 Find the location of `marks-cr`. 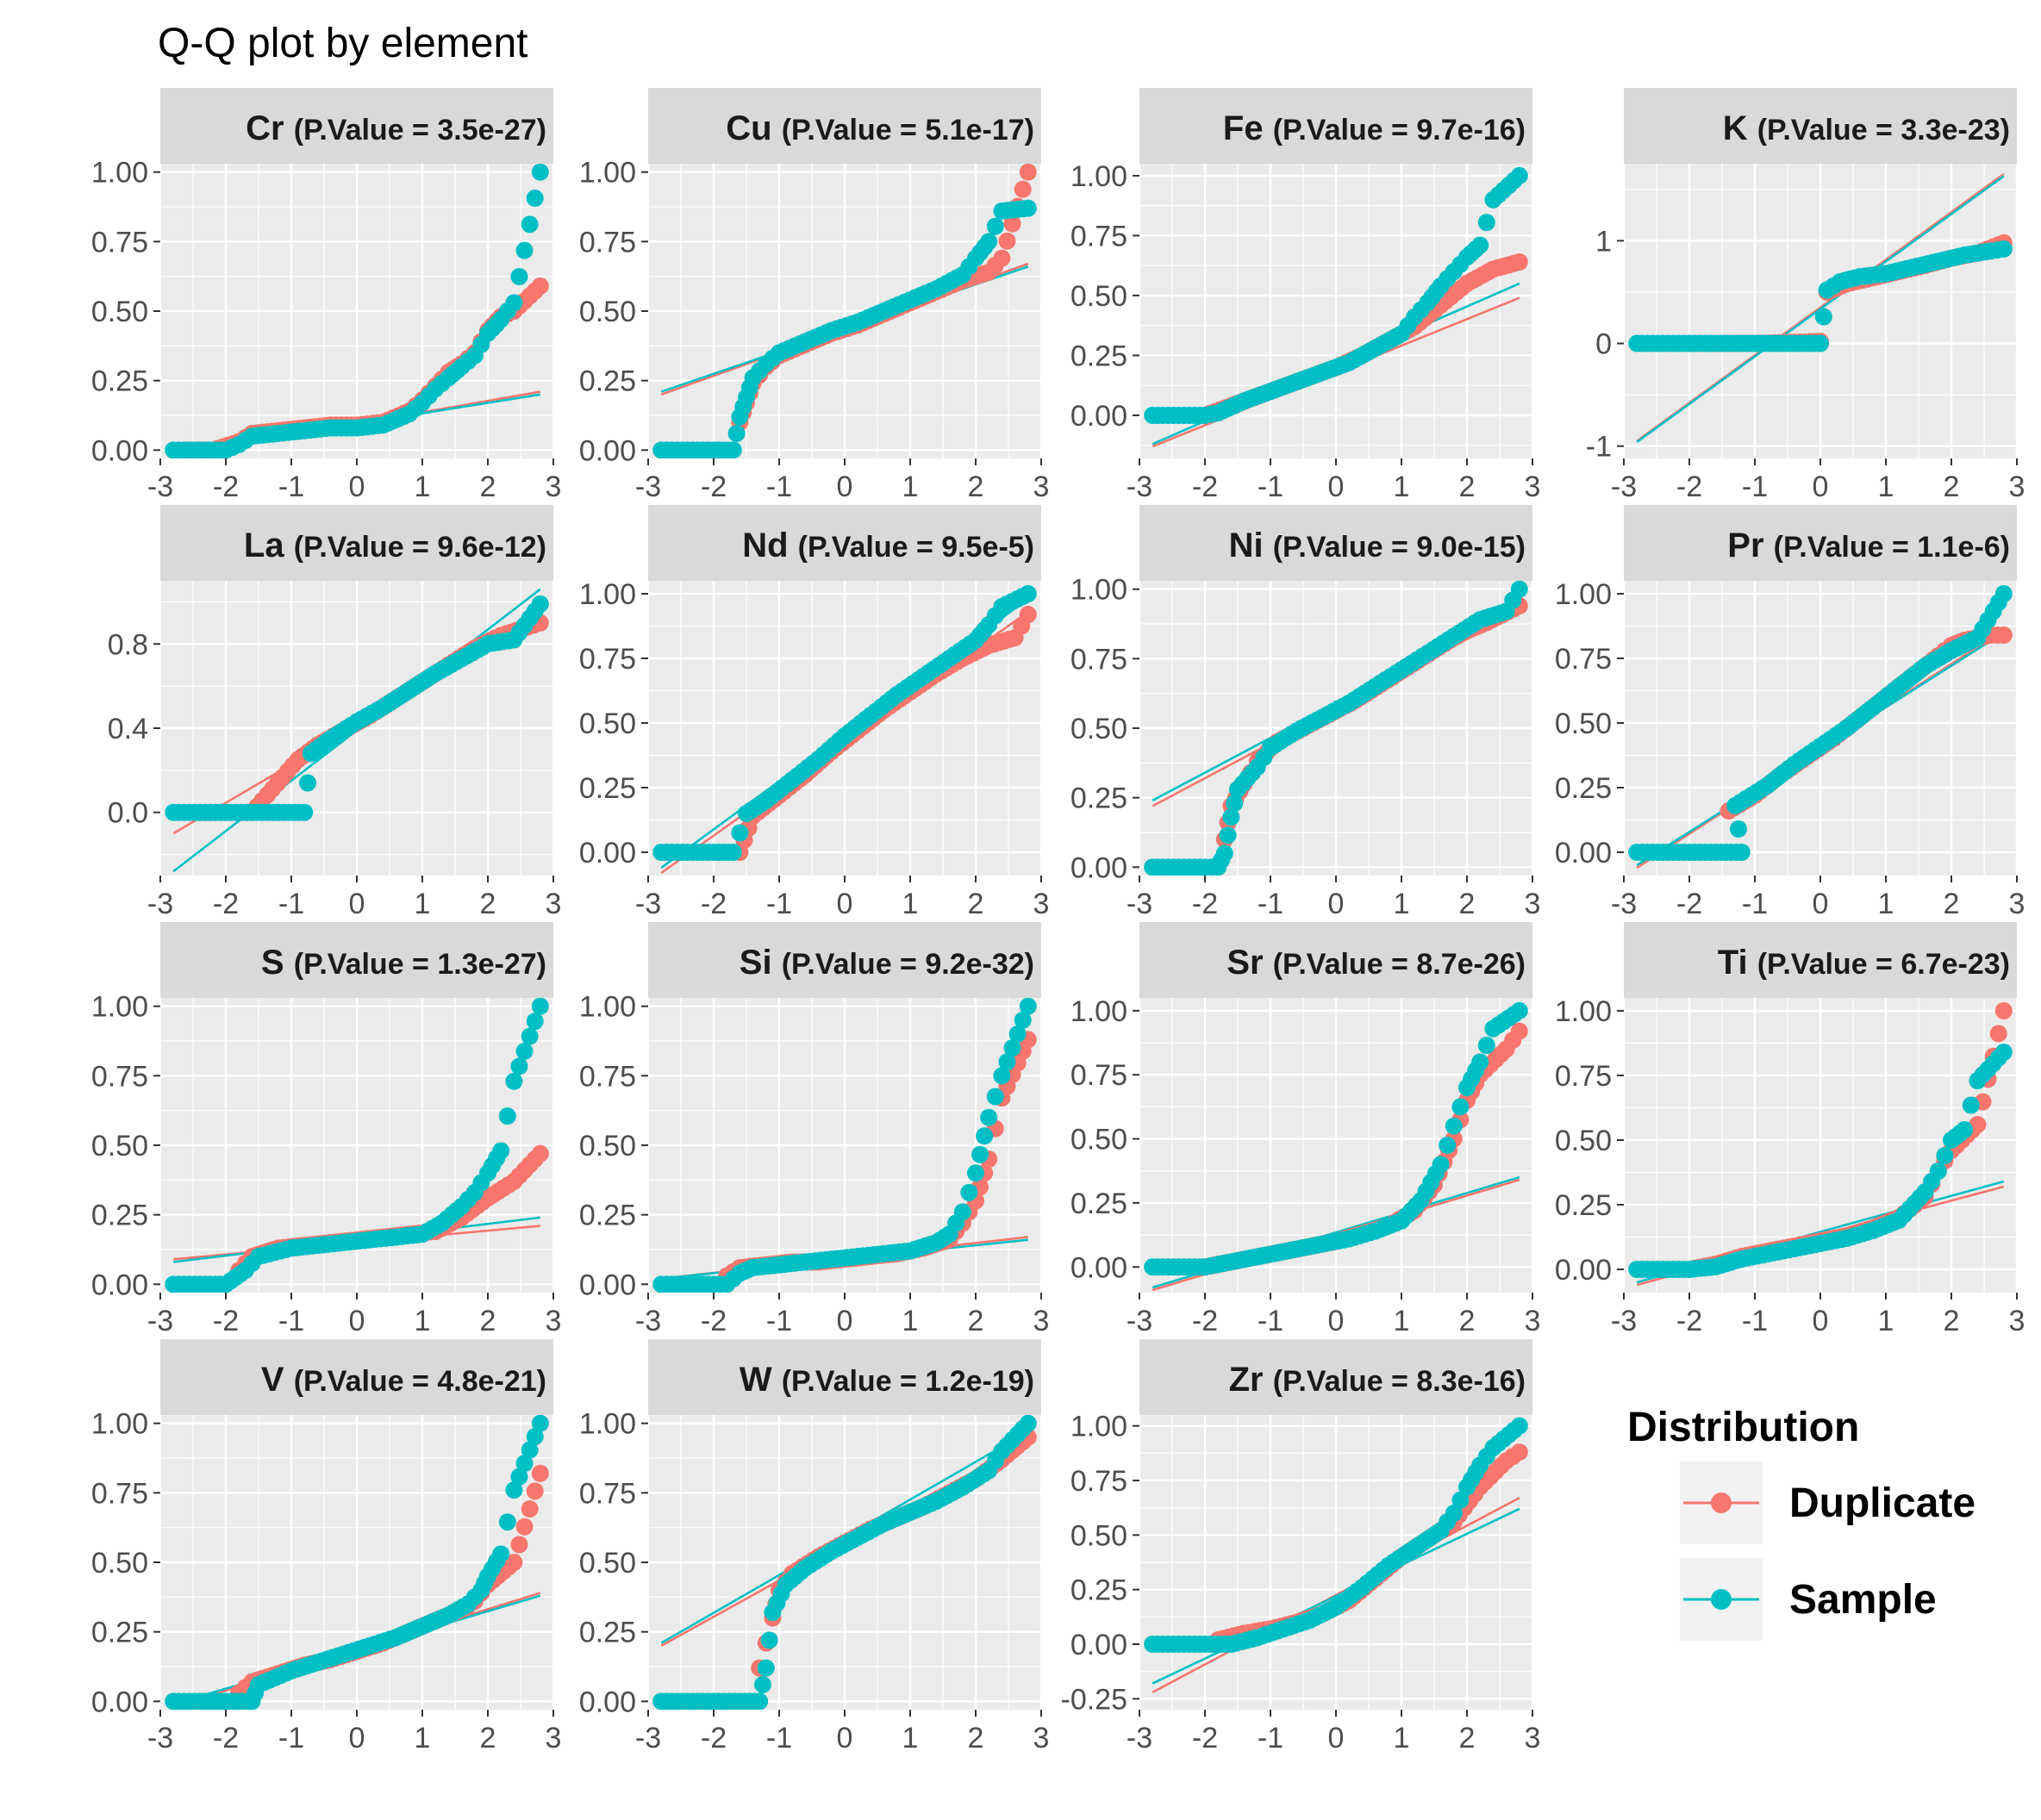

marks-cr is located at coordinates (357, 311).